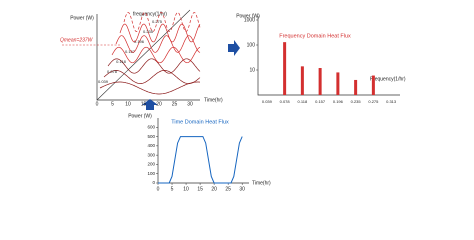  I want to click on y-tick-label: 200, so click(151, 164).